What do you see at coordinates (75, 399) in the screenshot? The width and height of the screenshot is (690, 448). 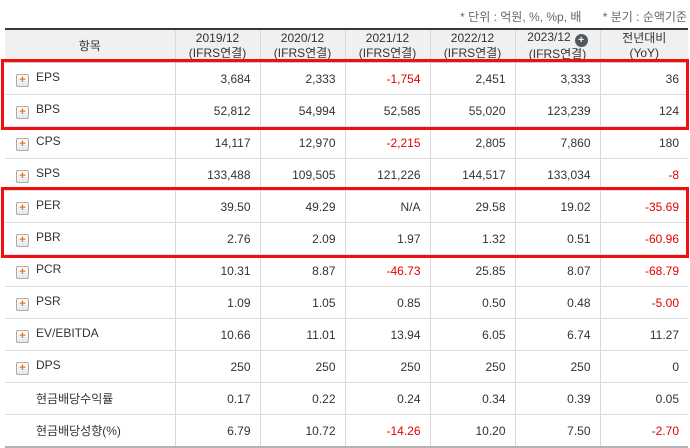 I see `row-label: 현금배당수익률` at bounding box center [75, 399].